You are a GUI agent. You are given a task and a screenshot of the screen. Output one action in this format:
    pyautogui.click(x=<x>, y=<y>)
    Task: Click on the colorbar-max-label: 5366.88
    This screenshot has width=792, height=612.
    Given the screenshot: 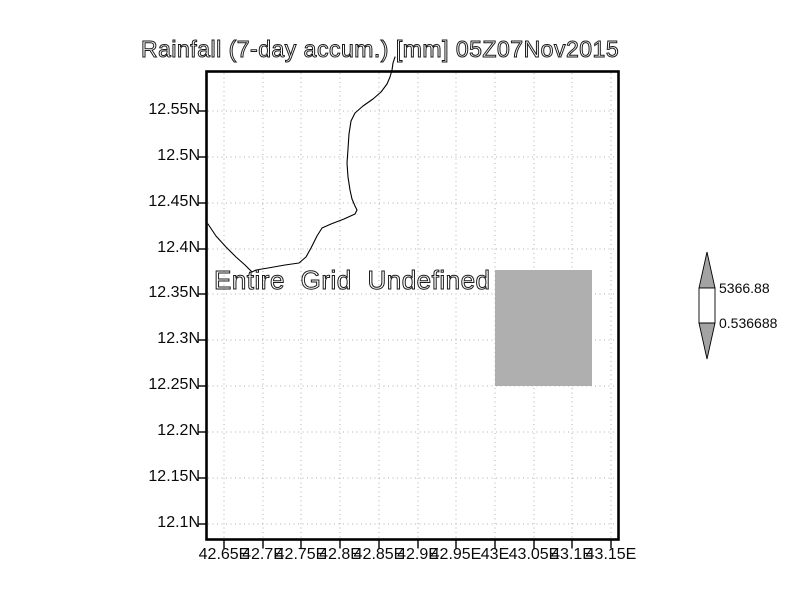 What is the action you would take?
    pyautogui.click(x=744, y=288)
    